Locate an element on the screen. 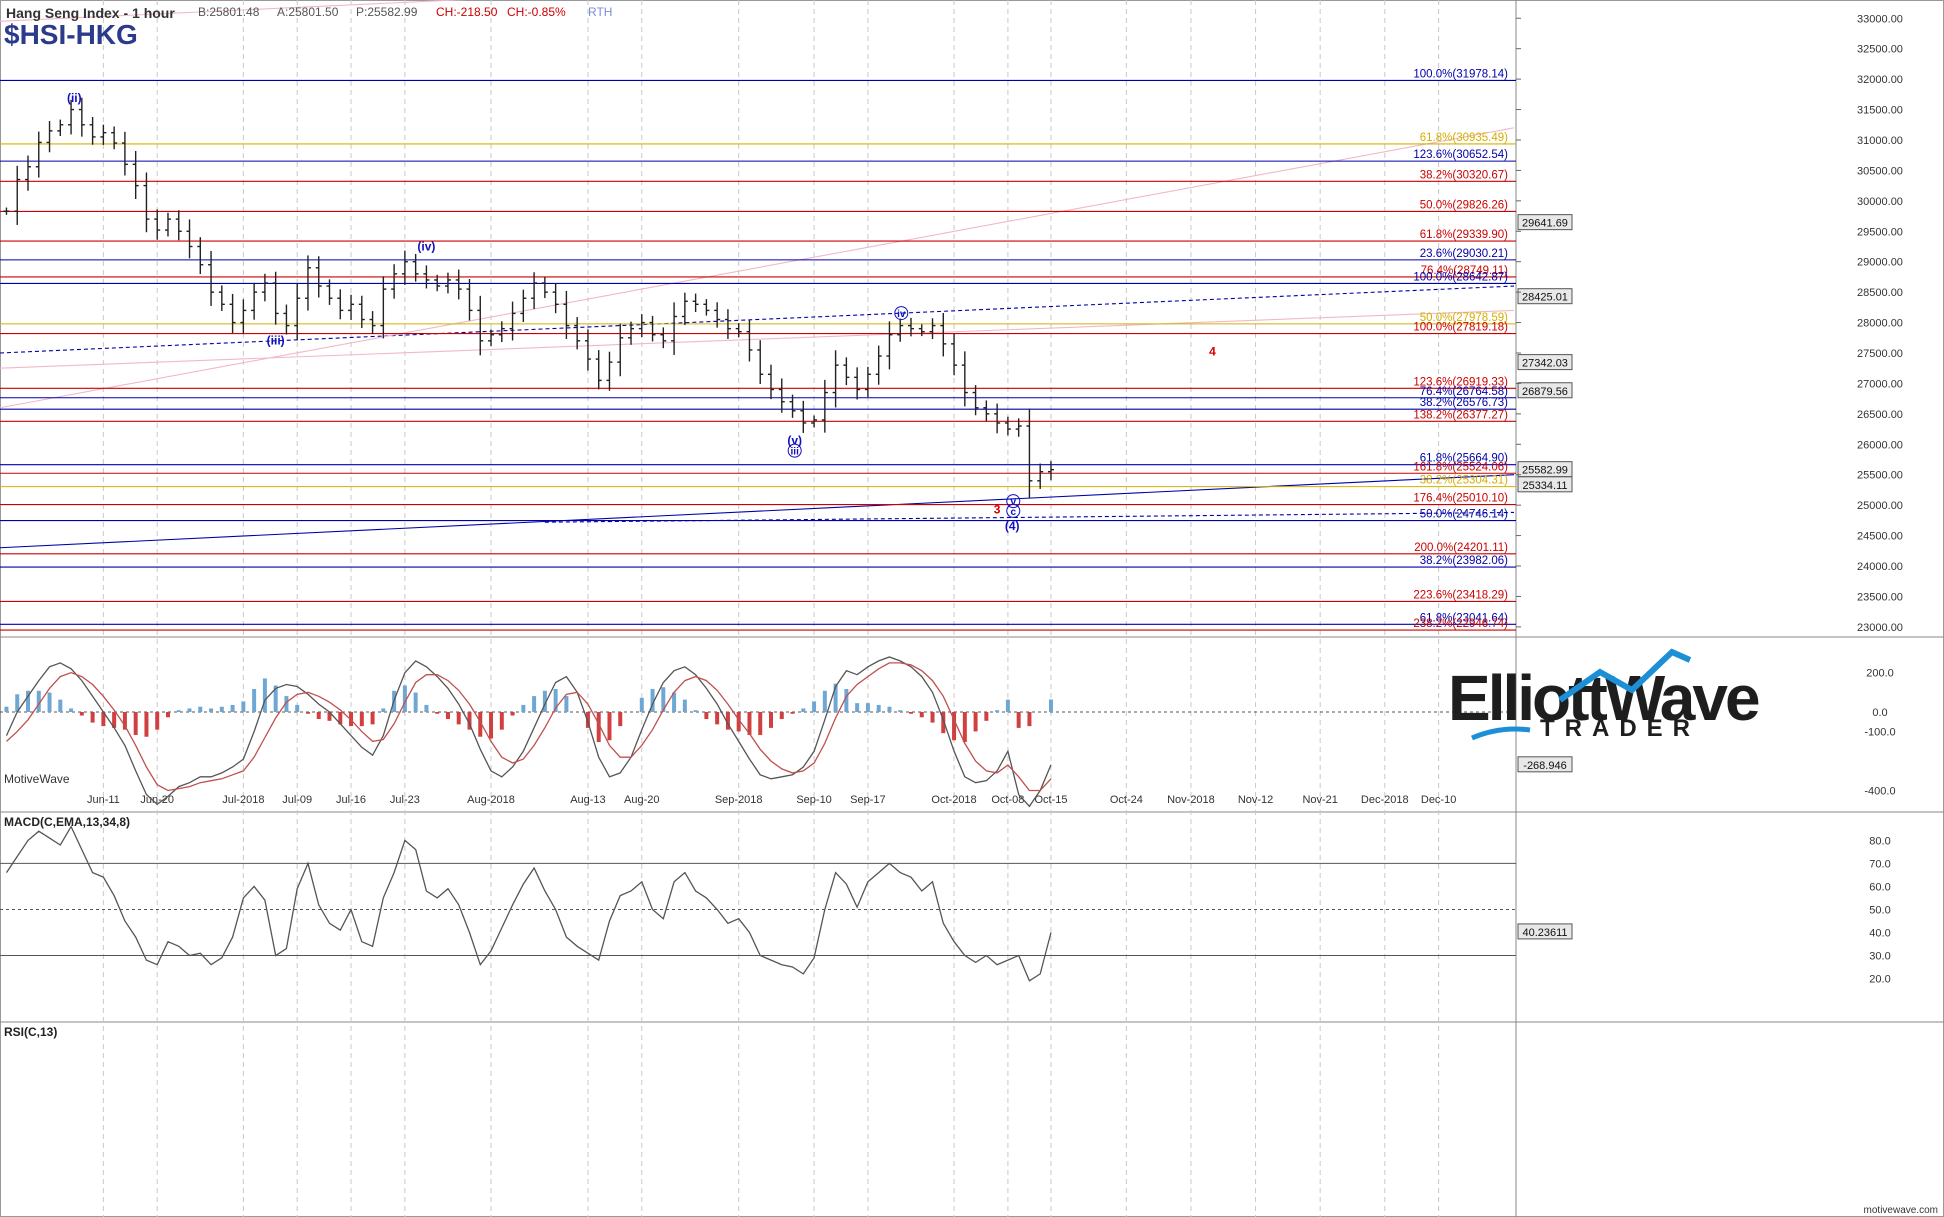  fib-label: 76.4%(28749.11) is located at coordinates (1465, 271).